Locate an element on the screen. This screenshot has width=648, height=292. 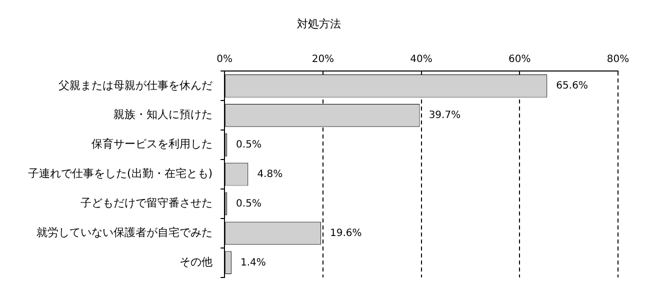
chart-title: 対処方法 is located at coordinates (319, 23).